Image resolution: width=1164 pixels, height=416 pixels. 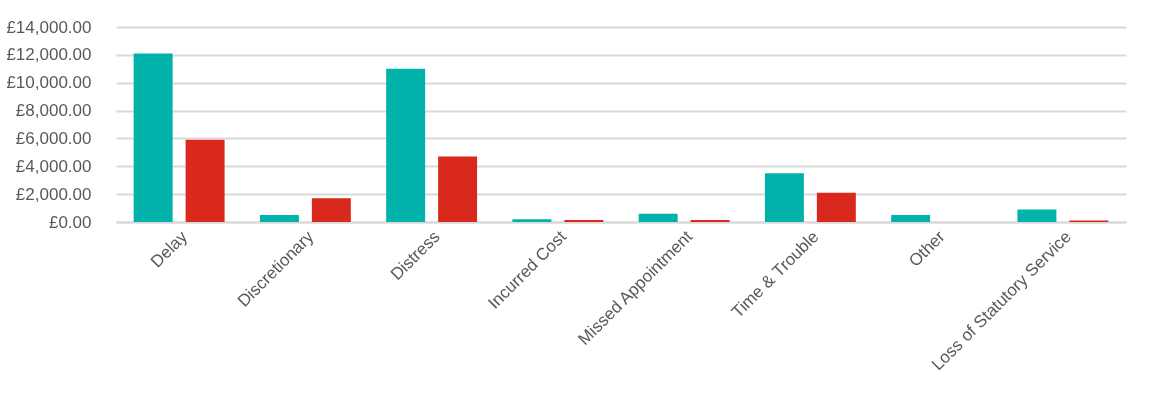 I want to click on y-tick-label: £2,000.00, so click(x=53, y=194).